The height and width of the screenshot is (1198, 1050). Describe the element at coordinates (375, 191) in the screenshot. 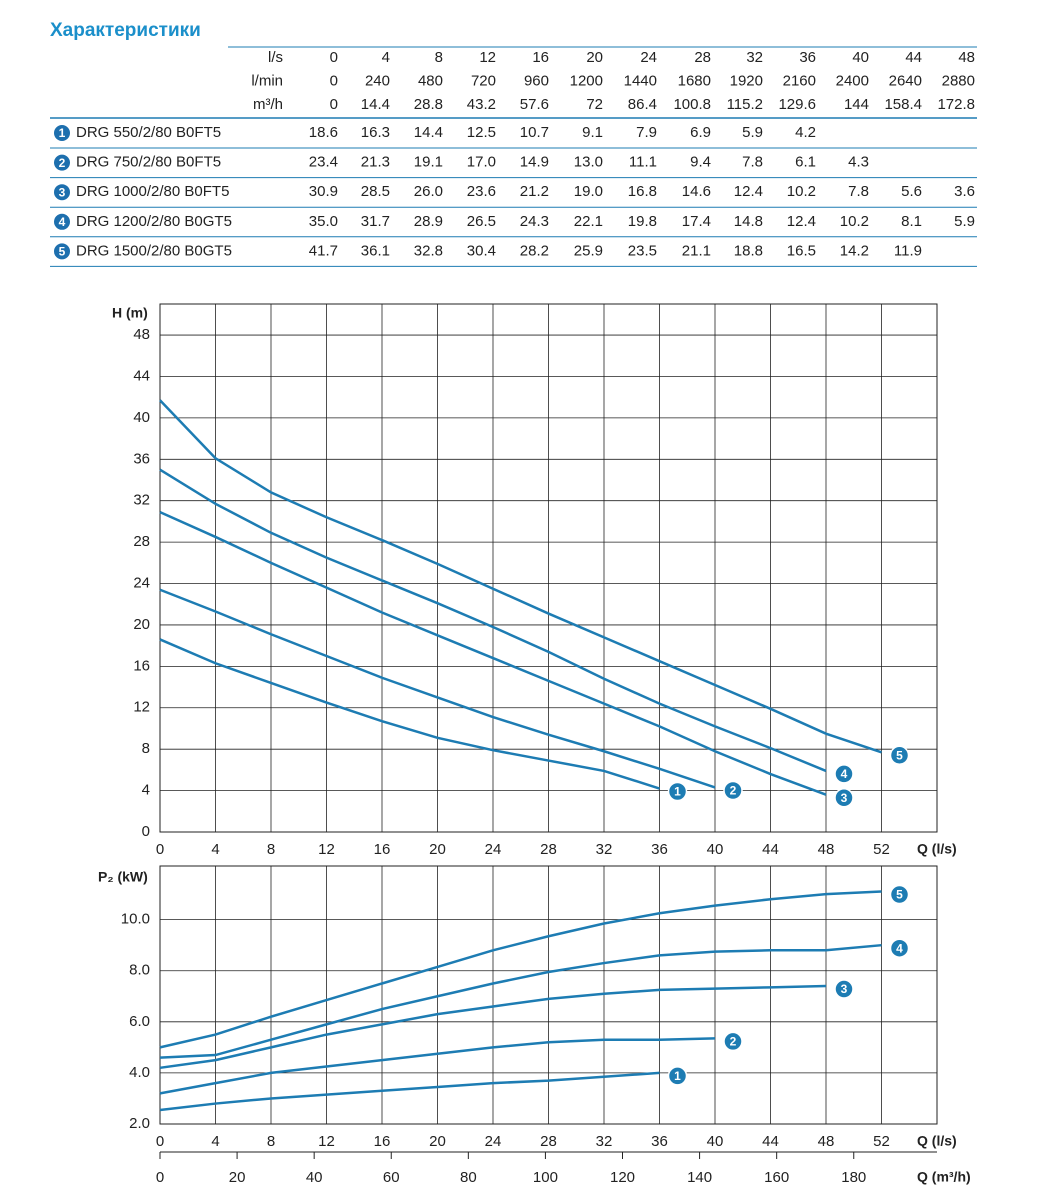

I see `cell: 28.5` at that location.